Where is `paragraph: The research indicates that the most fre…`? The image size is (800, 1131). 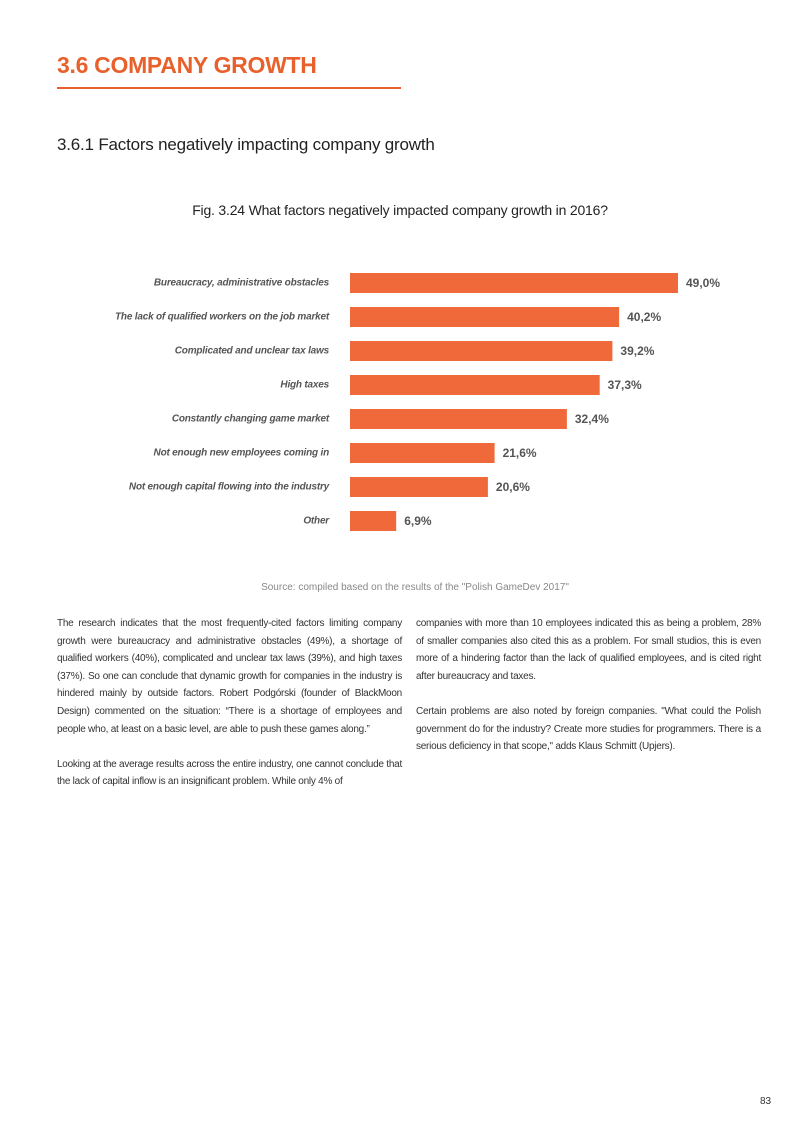 paragraph: The research indicates that the most fre… is located at coordinates (229, 676).